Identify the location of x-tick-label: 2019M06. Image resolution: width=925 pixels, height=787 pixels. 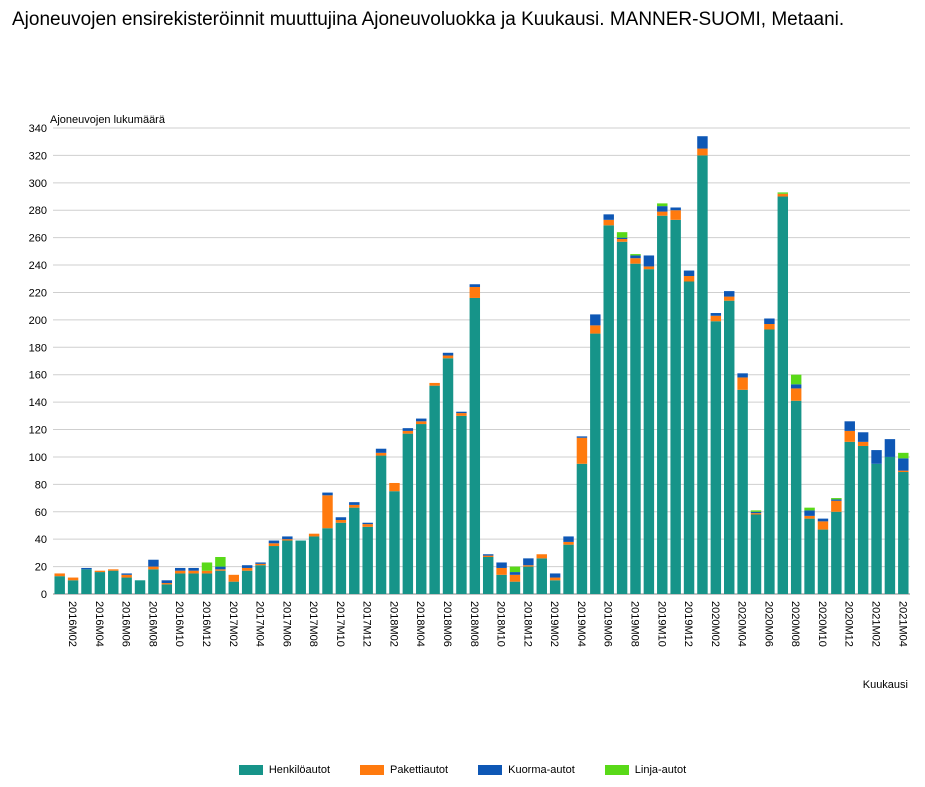
(608, 624).